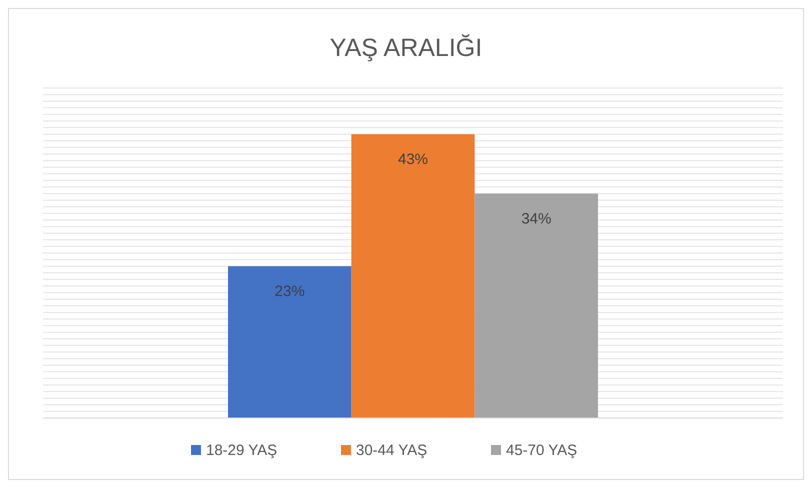 The image size is (812, 488). I want to click on data-label: 23%, so click(289, 291).